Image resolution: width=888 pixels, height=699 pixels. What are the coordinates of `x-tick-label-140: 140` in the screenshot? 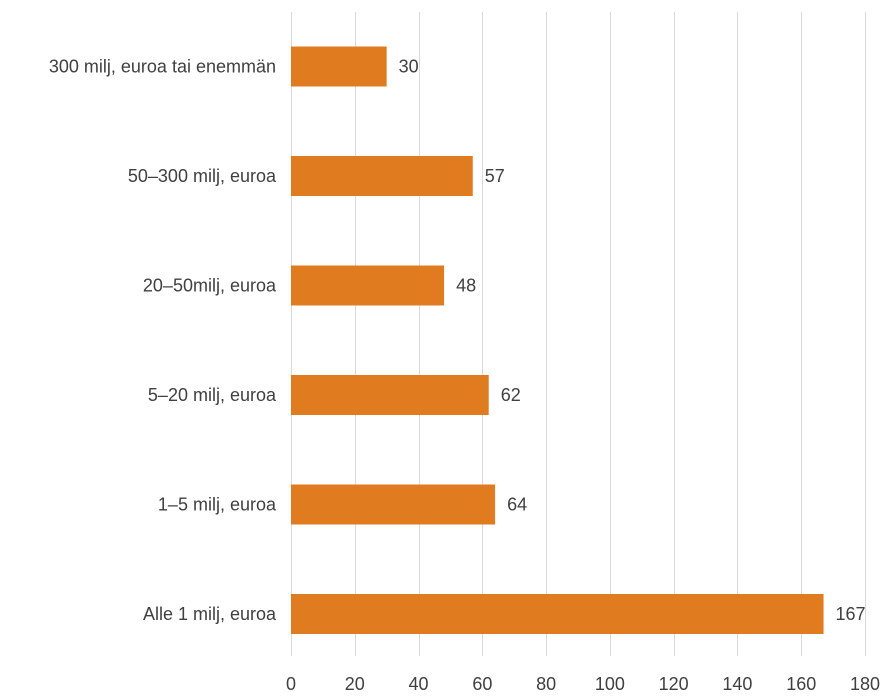 It's located at (737, 684).